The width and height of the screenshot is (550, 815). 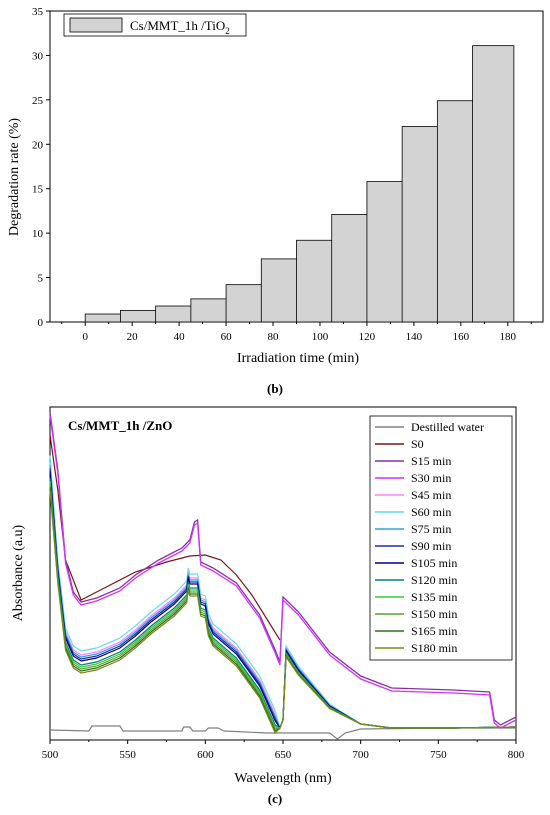 What do you see at coordinates (50, 755) in the screenshot?
I see `x-tick-label: 500` at bounding box center [50, 755].